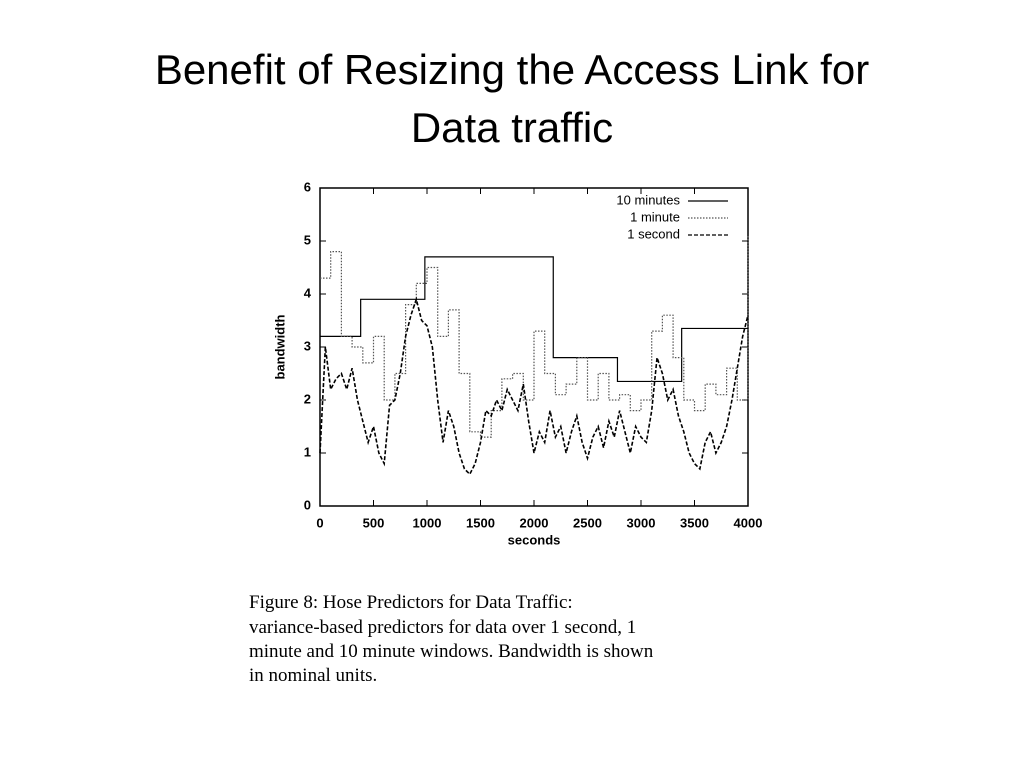 This screenshot has width=1024, height=768. Describe the element at coordinates (748, 522) in the screenshot. I see `x-tick-label: 4000` at that location.